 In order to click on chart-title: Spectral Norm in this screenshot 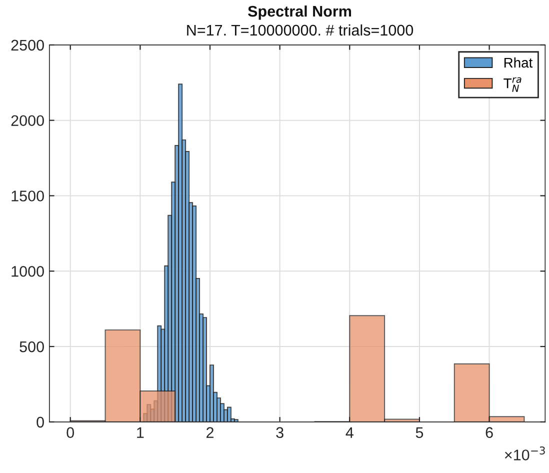, I will do `click(300, 12)`.